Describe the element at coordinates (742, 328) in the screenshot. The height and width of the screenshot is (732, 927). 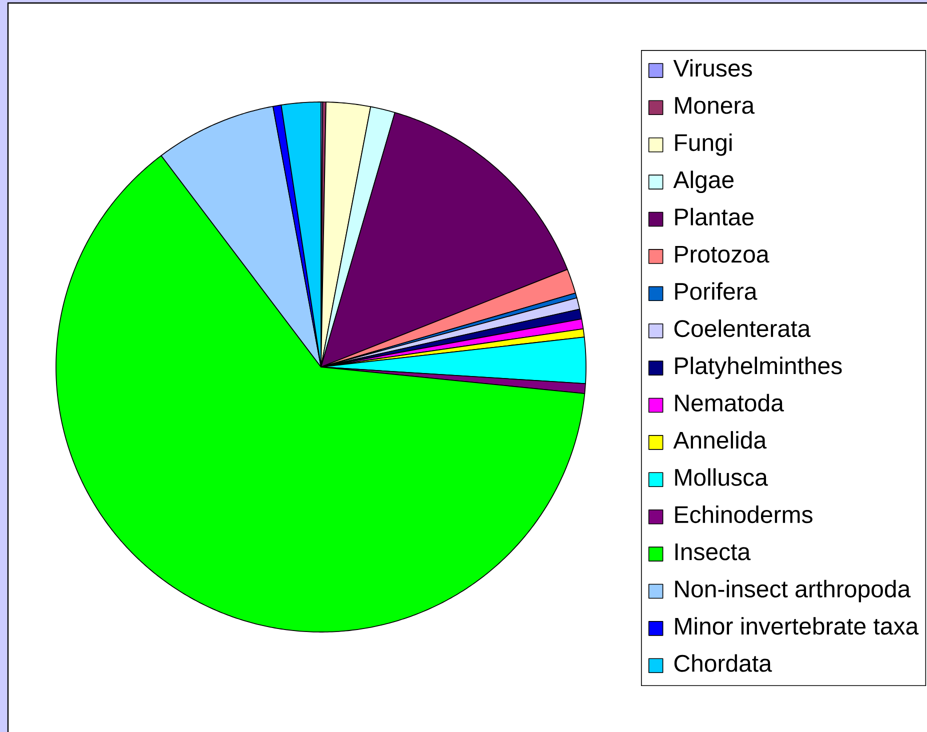
I see `legend-label: Coelenterata` at that location.